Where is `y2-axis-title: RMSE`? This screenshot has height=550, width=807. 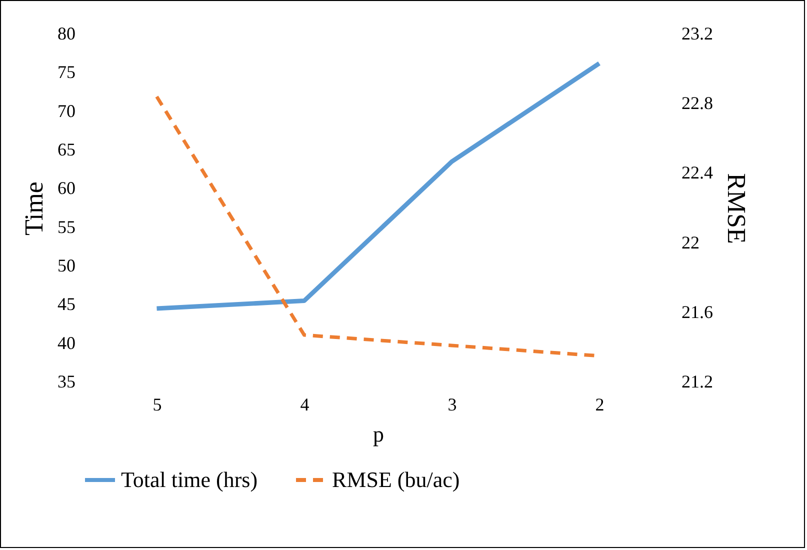
y2-axis-title: RMSE is located at coordinates (736, 208).